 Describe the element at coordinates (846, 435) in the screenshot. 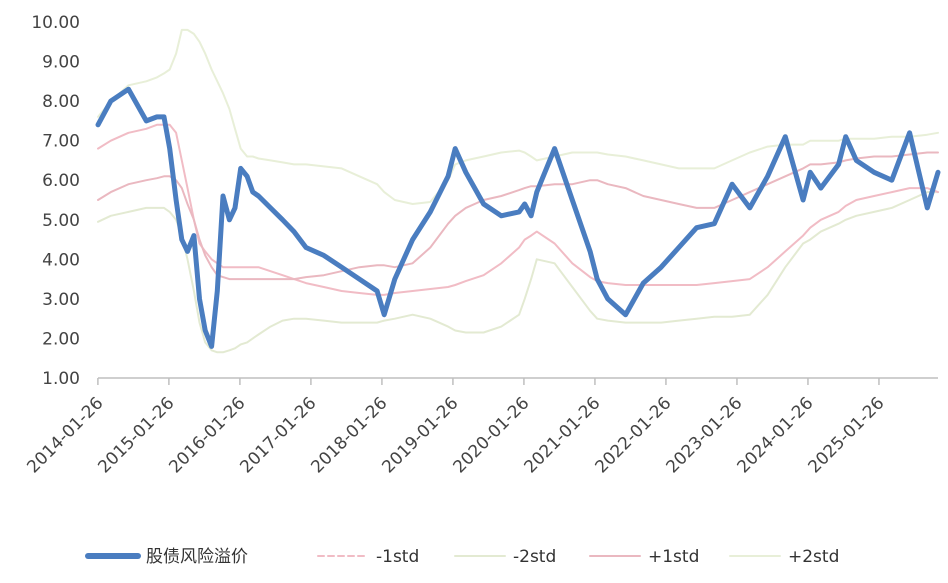

I see `x-tick-label: 2025-01-26` at that location.